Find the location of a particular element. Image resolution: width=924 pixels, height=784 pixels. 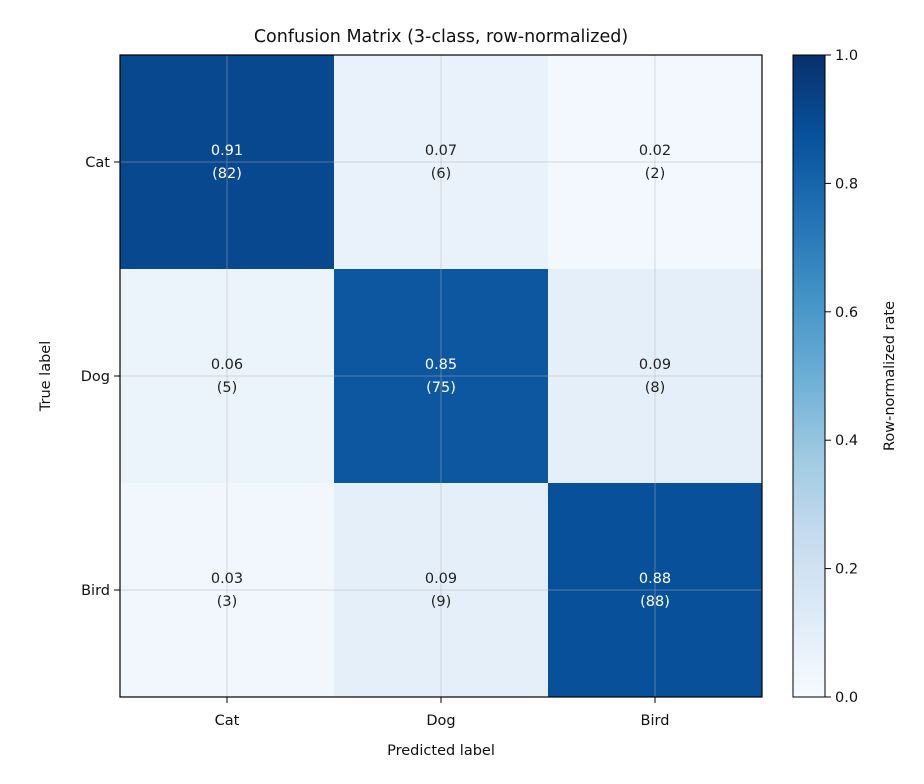

y-tick-label: Bird is located at coordinates (95, 591).